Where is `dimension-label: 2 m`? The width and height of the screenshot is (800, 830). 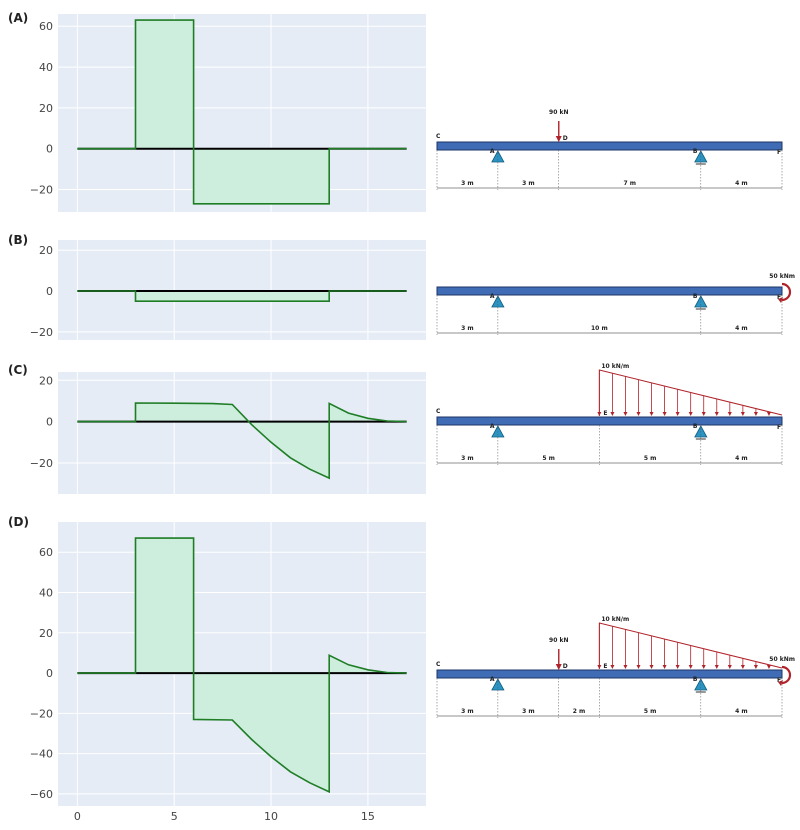
dimension-label: 2 m is located at coordinates (579, 711).